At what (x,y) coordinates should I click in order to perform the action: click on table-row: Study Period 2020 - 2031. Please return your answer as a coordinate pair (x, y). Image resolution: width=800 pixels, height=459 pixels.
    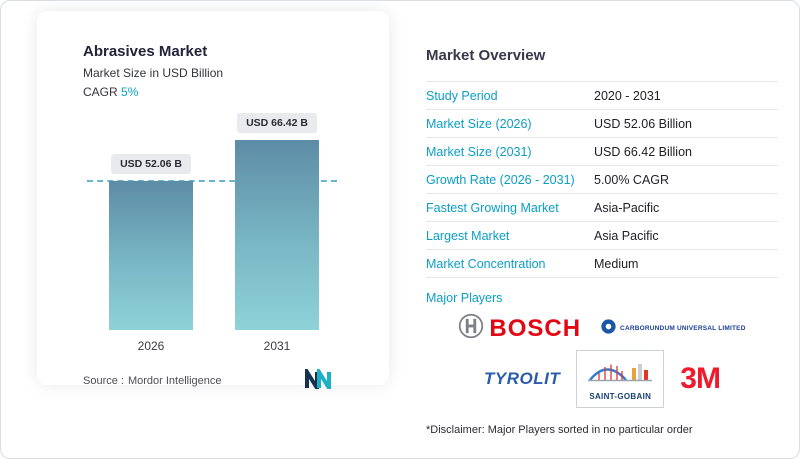
    Looking at the image, I should click on (602, 96).